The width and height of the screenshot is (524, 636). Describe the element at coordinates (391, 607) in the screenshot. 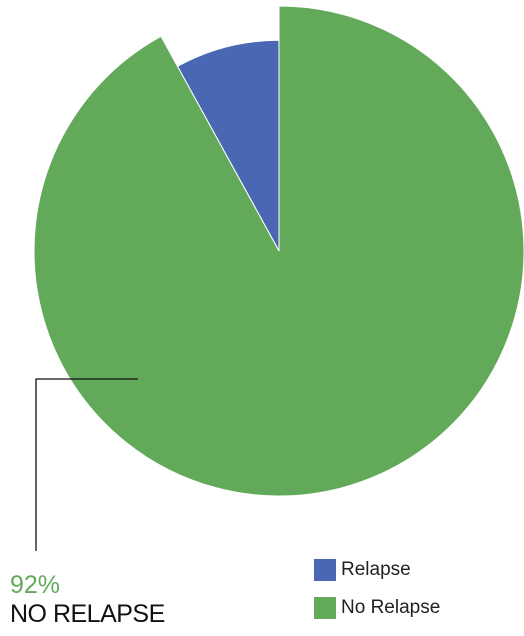

I see `legend-label-no-relapse: No Relapse` at that location.